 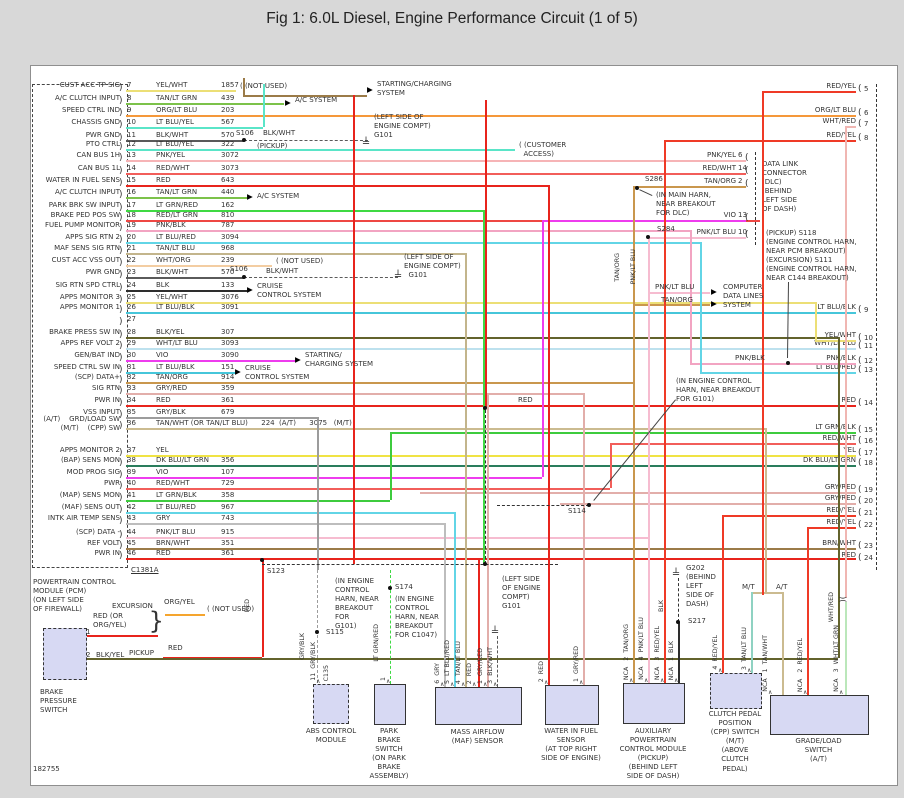 What do you see at coordinates (102, 144) in the screenshot?
I see `pcm-pin-label: PTO CTRL` at bounding box center [102, 144].